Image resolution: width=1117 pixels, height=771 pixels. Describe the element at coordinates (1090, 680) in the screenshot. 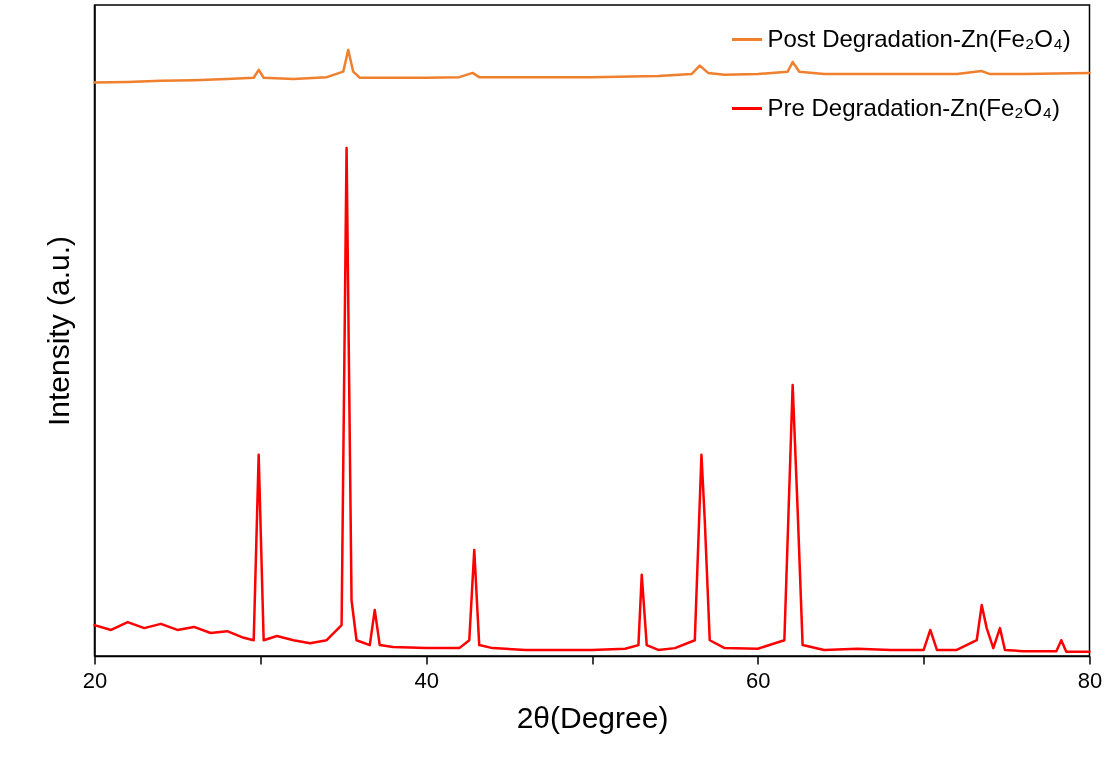

I see `x-tick-label: 80` at that location.